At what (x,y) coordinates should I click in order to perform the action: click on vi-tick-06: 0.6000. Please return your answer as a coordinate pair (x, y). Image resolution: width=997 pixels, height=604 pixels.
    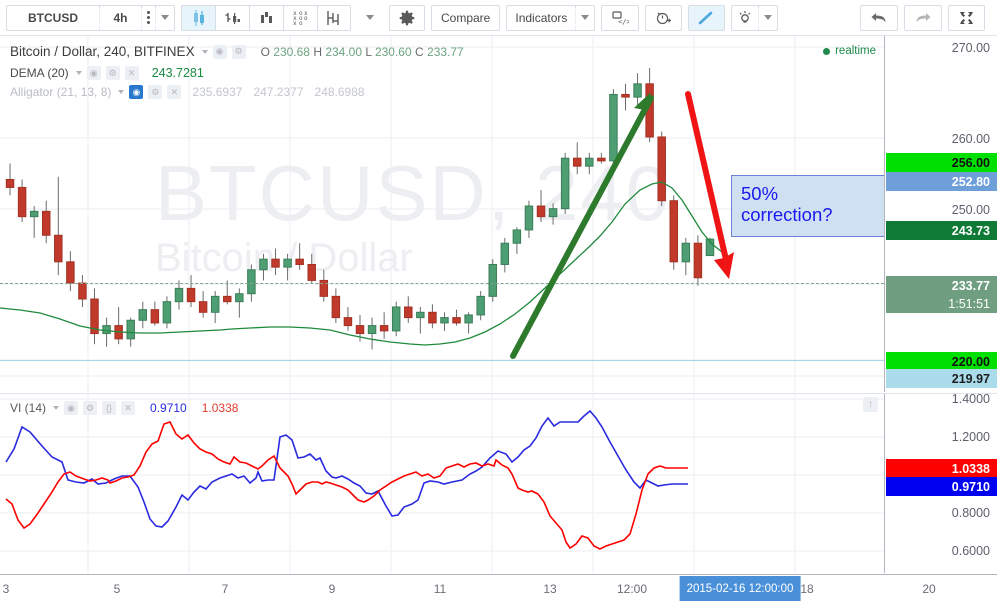
    Looking at the image, I should click on (970, 551).